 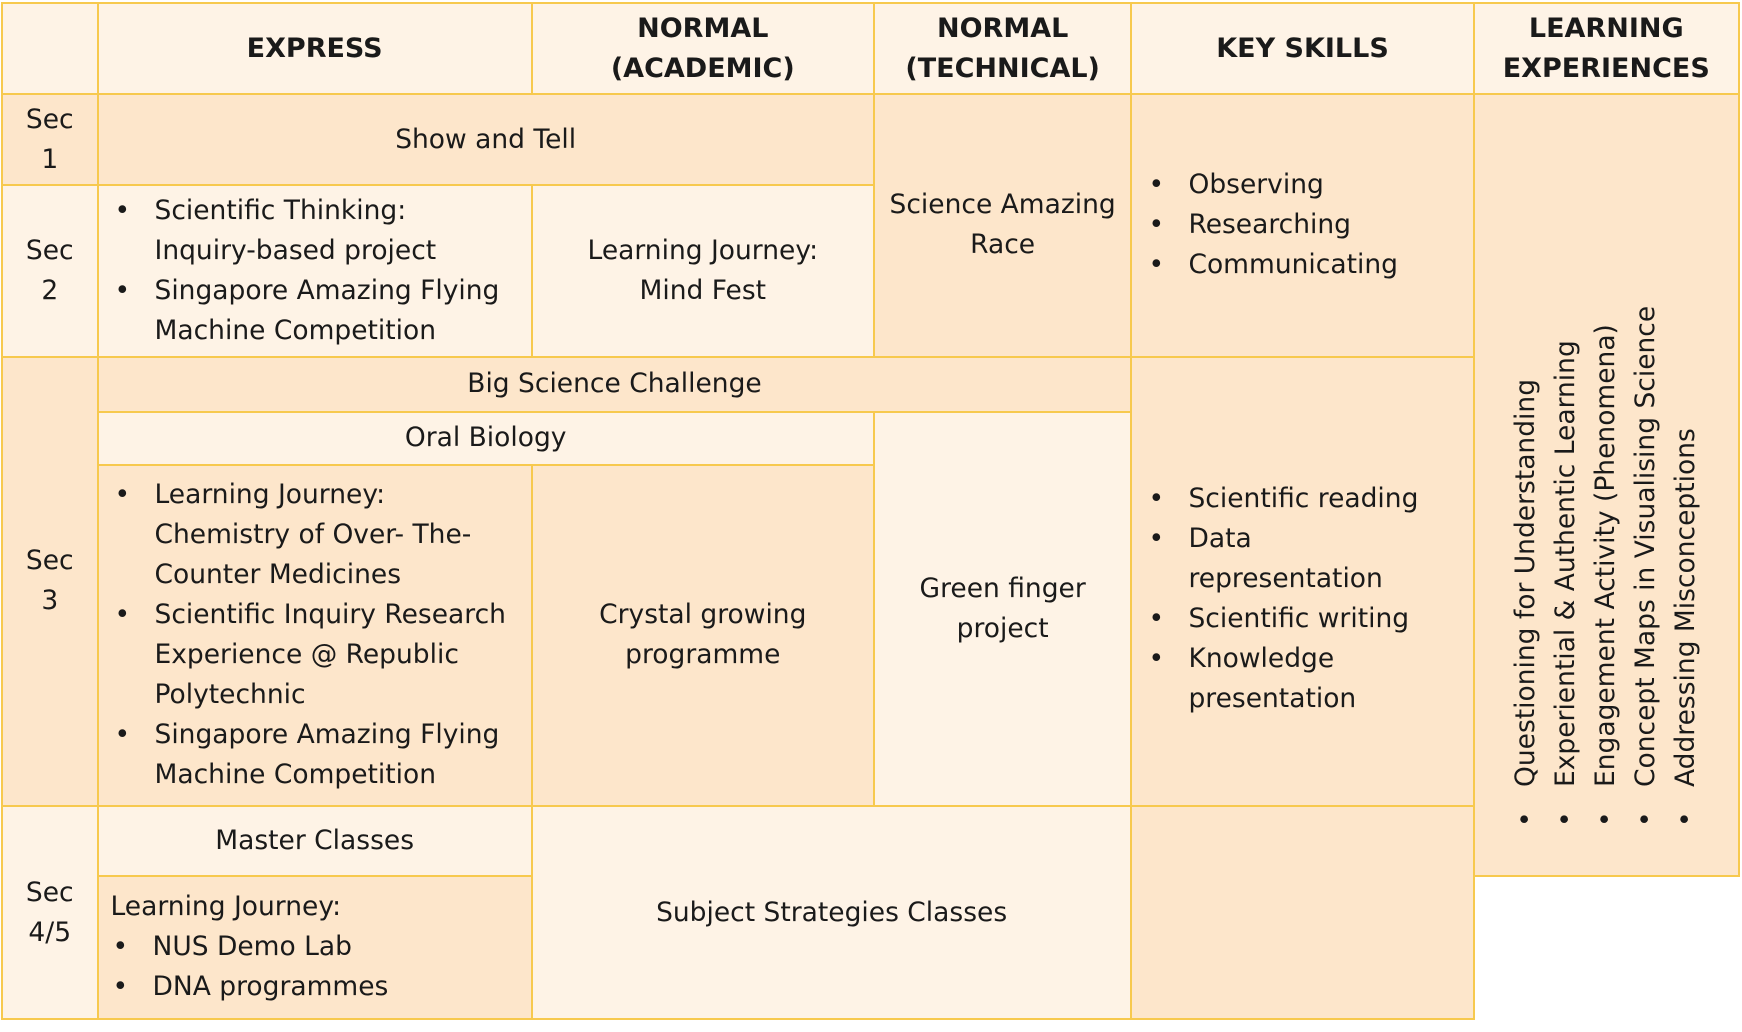 I want to click on cell-line: Learning Journey:, so click(x=703, y=251).